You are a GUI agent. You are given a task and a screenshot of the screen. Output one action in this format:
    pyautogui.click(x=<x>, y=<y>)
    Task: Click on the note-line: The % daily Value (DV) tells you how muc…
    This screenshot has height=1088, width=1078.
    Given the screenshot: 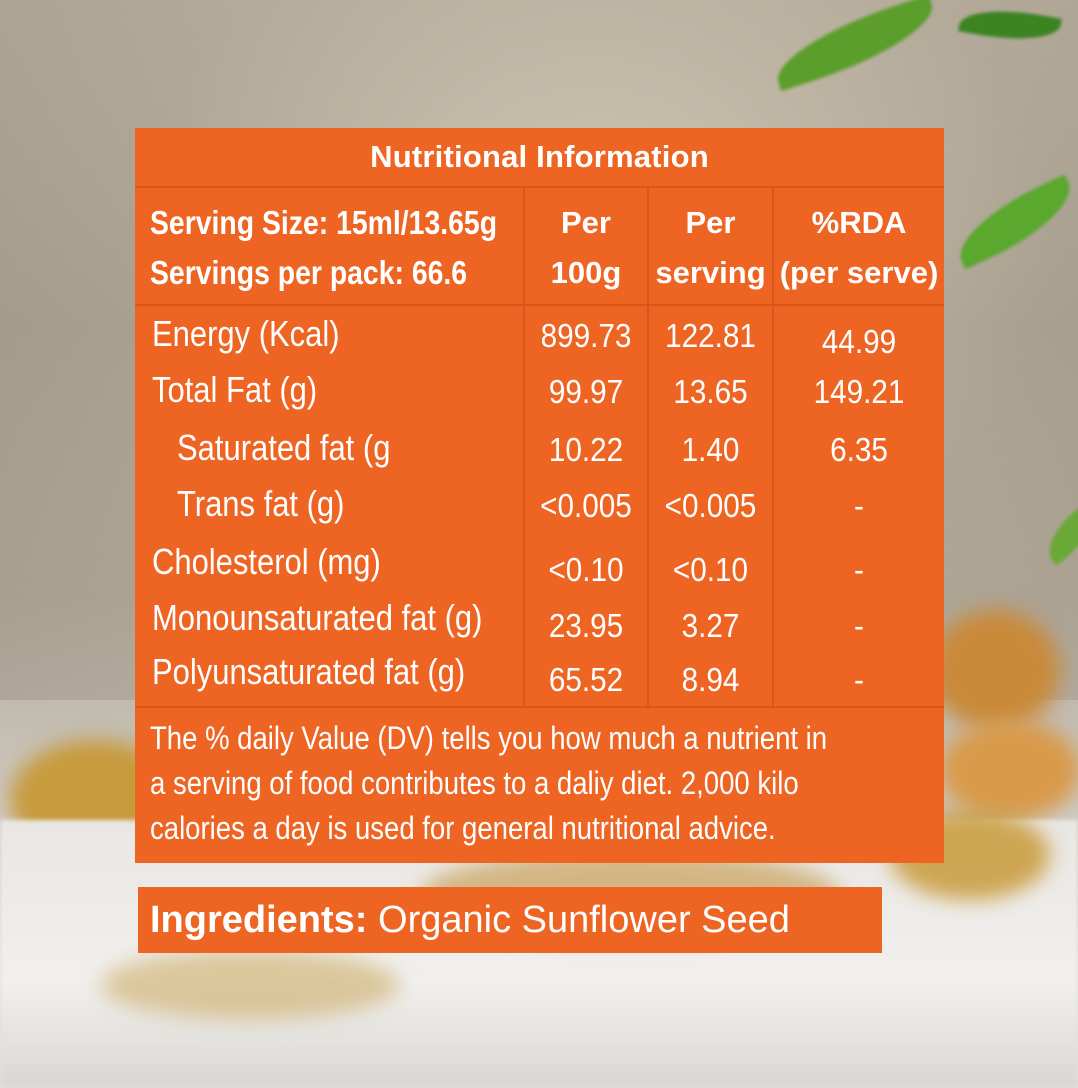 What is the action you would take?
    pyautogui.click(x=489, y=738)
    